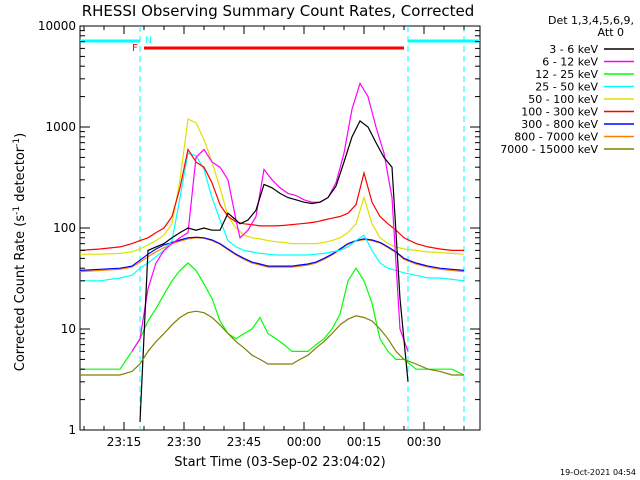 The height and width of the screenshot is (480, 640). What do you see at coordinates (279, 462) in the screenshot?
I see `x-axis-label: Start Time (03-Sep-02 23:04:02)` at bounding box center [279, 462].